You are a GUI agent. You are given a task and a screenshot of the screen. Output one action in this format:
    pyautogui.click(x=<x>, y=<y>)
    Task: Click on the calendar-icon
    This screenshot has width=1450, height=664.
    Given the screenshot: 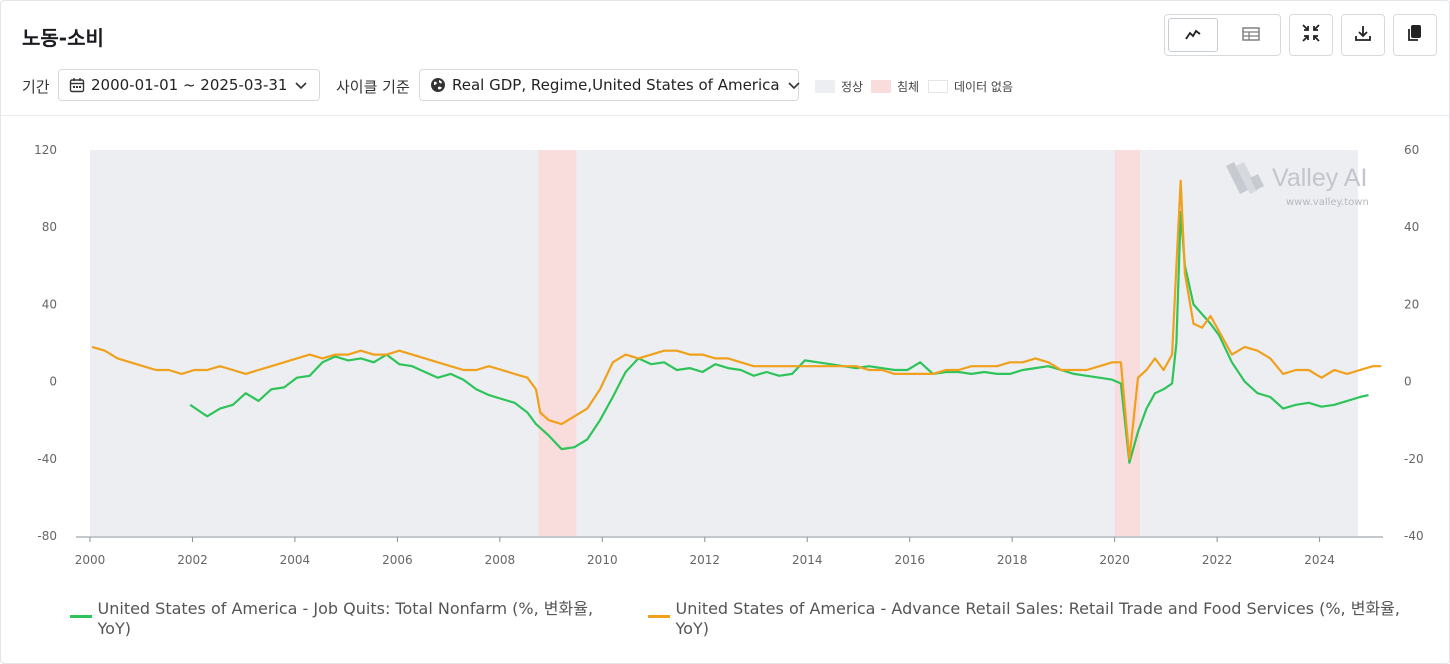 What is the action you would take?
    pyautogui.click(x=77, y=85)
    